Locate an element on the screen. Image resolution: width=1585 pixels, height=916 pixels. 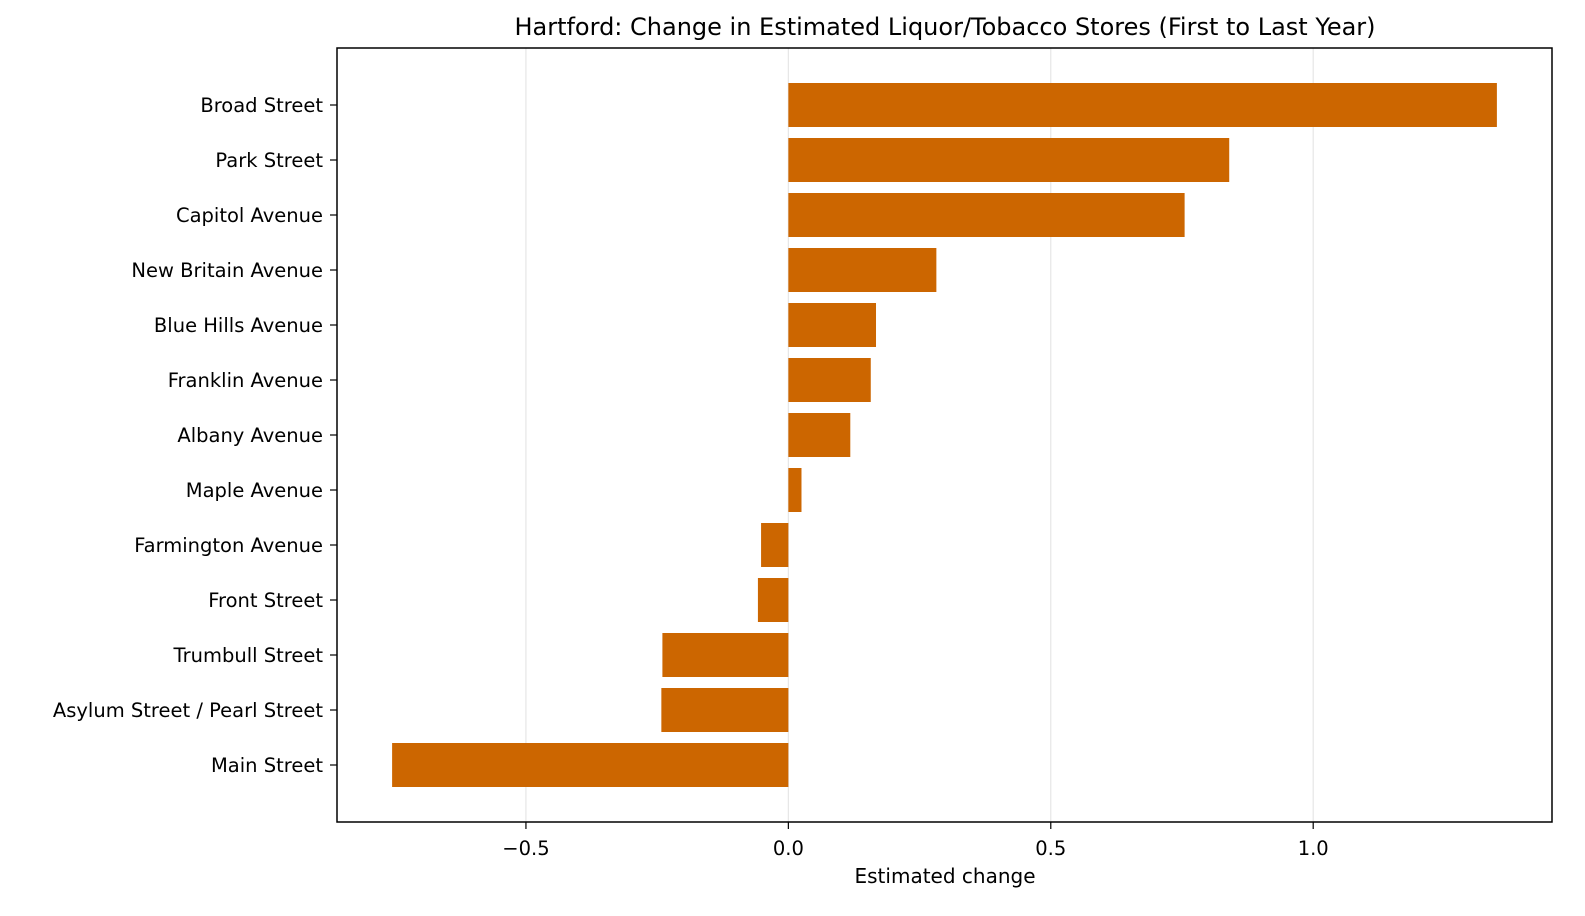
y-tick-label: Main Street is located at coordinates (267, 765).